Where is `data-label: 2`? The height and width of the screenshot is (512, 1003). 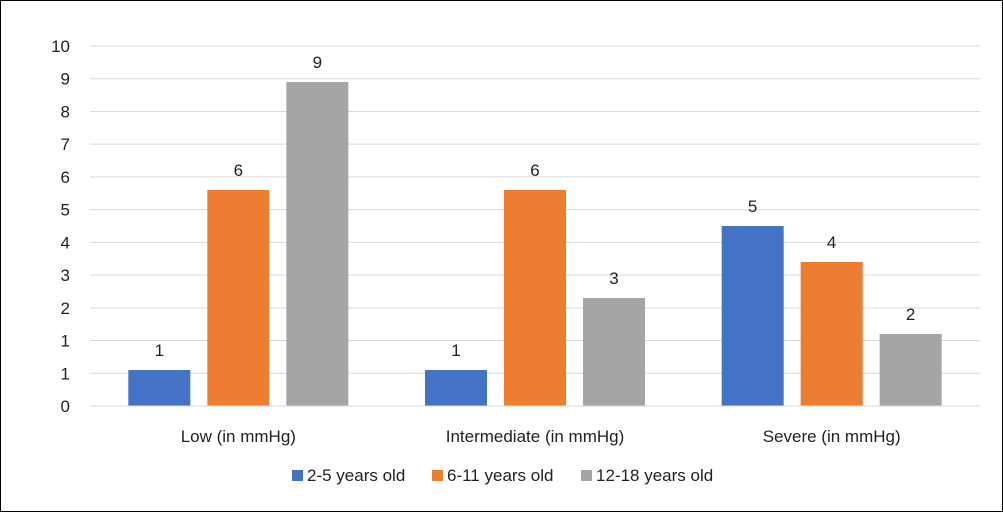 data-label: 2 is located at coordinates (910, 314).